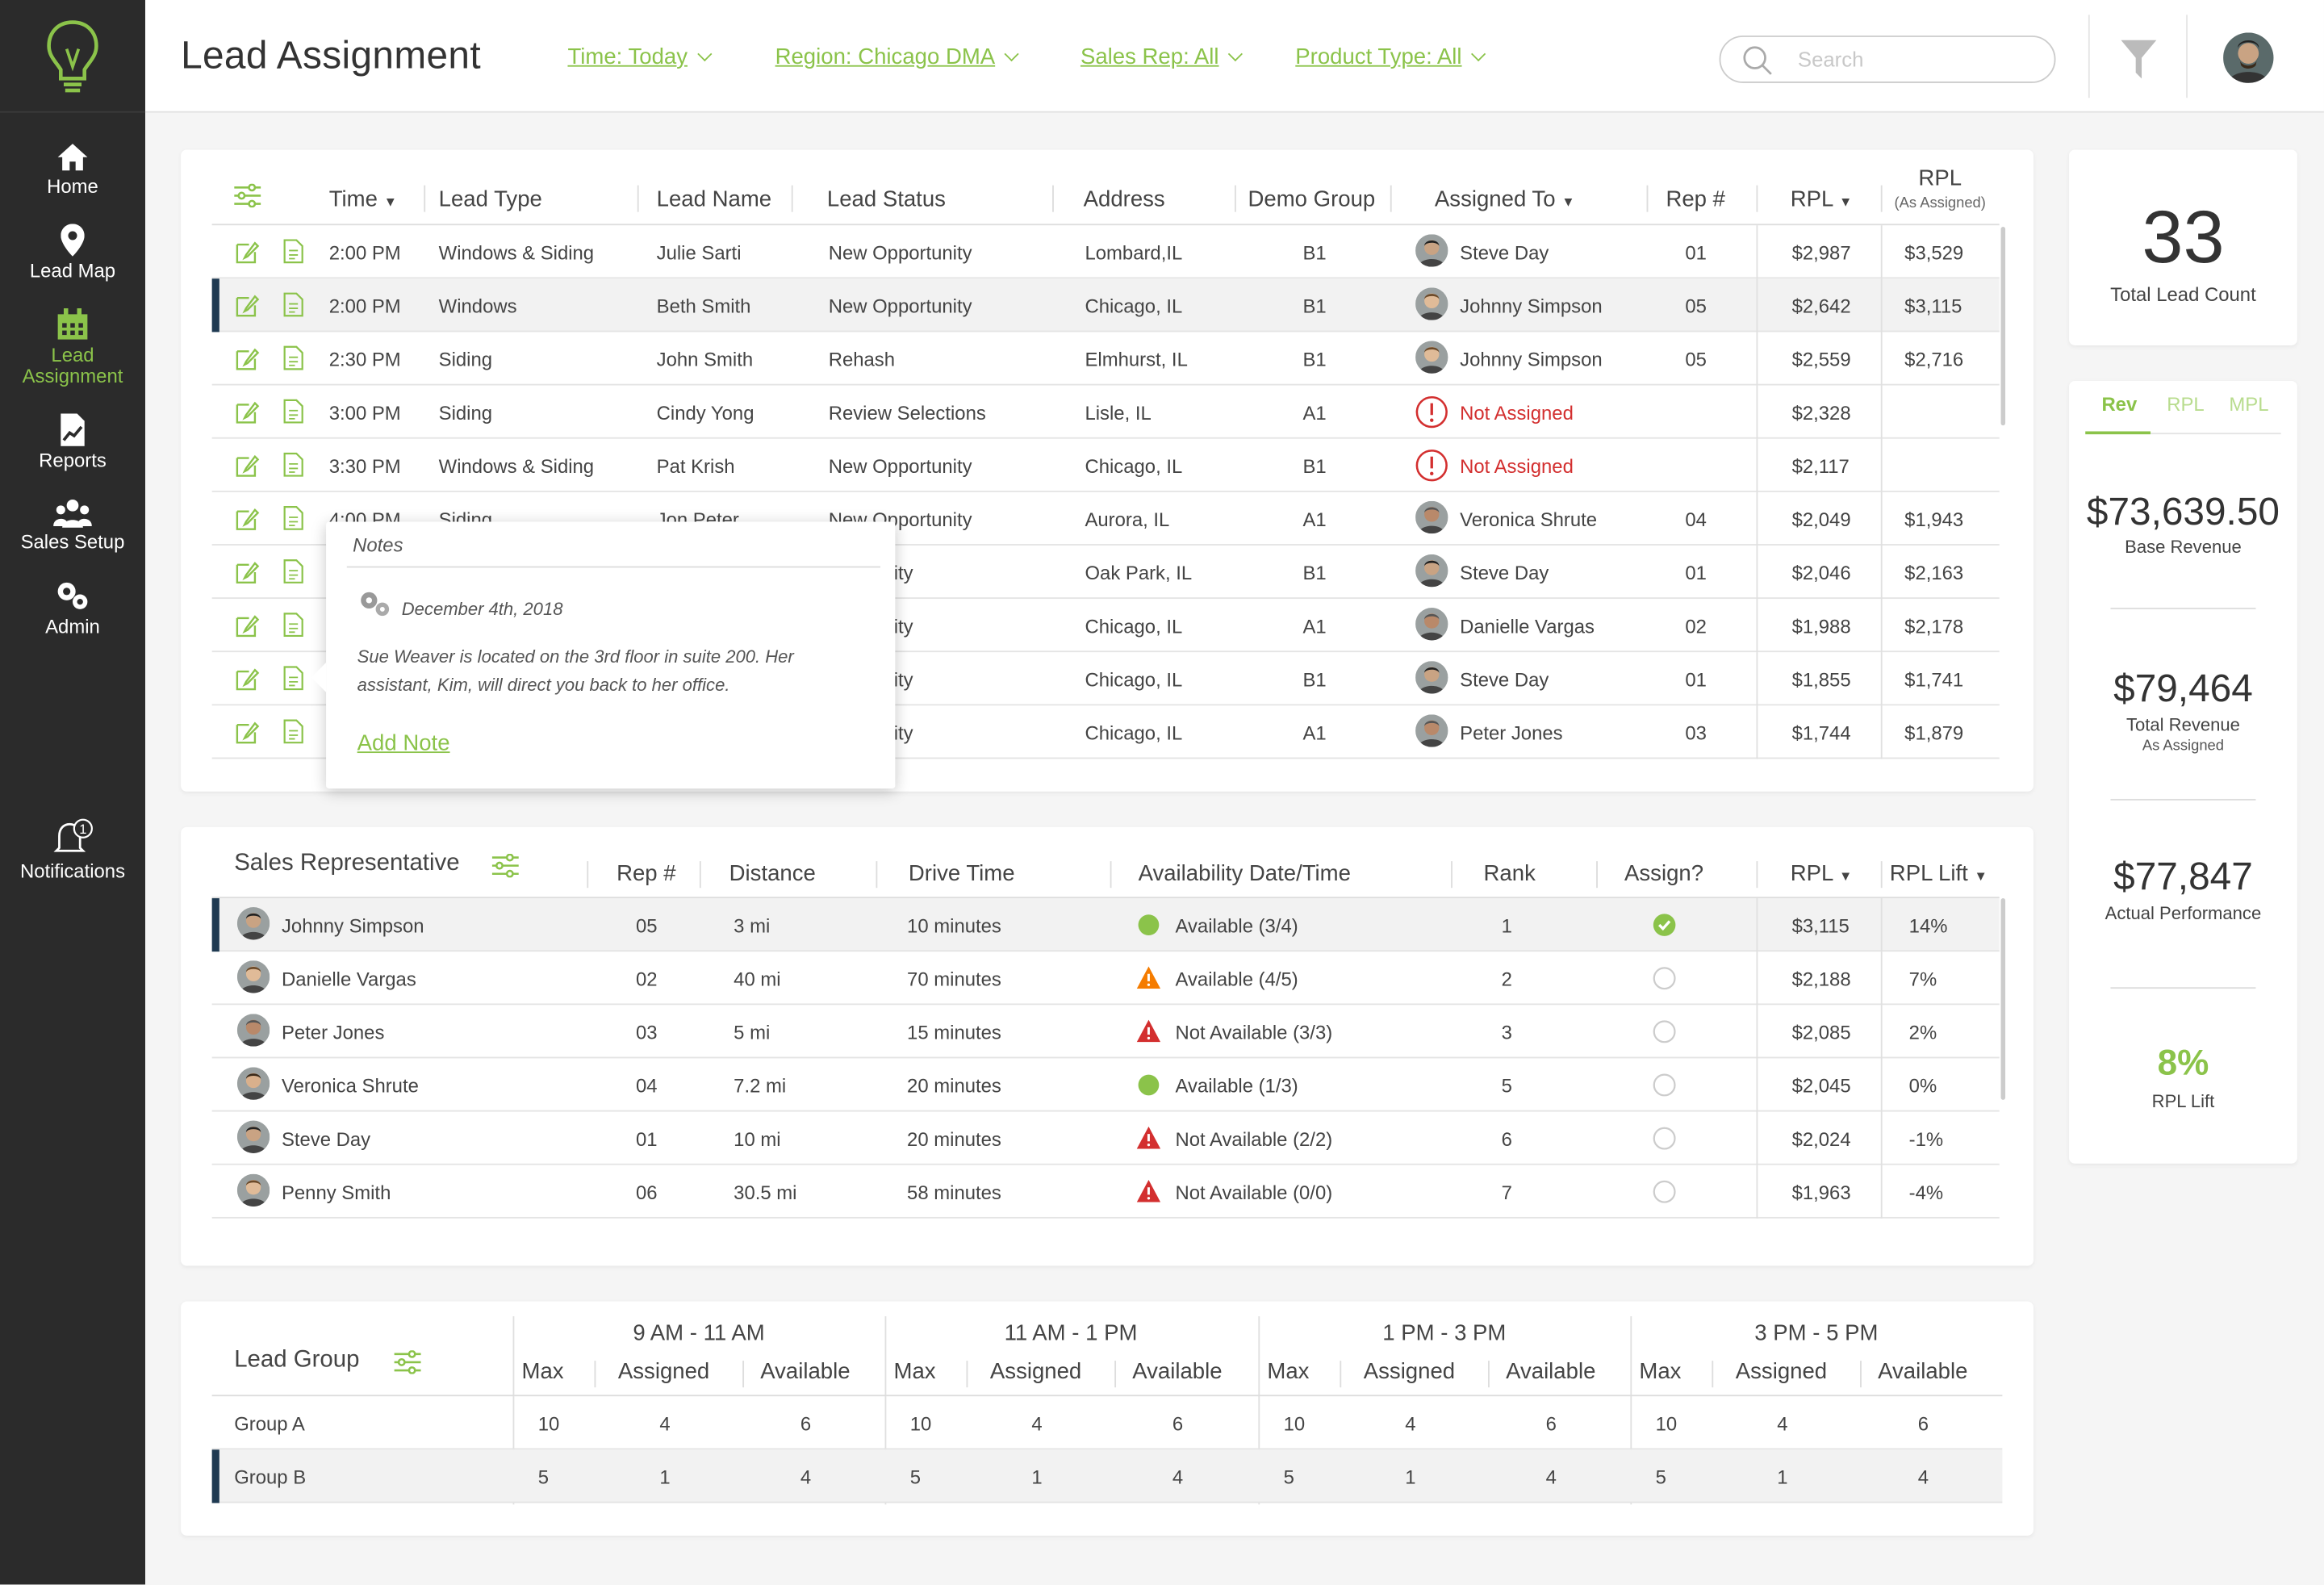 This screenshot has height=1585, width=2324. I want to click on avatar, so click(253, 1030).